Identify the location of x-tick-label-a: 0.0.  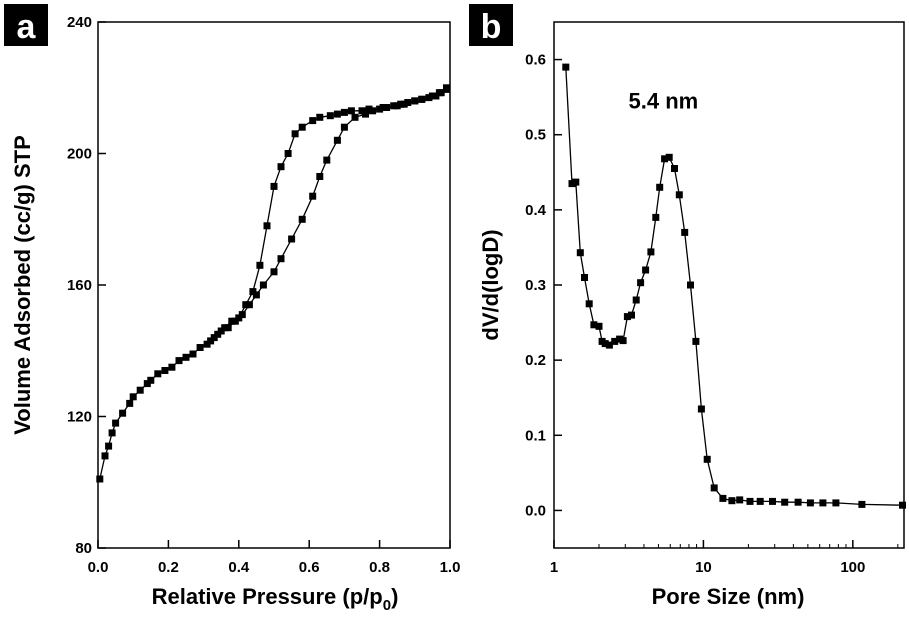
(98, 567).